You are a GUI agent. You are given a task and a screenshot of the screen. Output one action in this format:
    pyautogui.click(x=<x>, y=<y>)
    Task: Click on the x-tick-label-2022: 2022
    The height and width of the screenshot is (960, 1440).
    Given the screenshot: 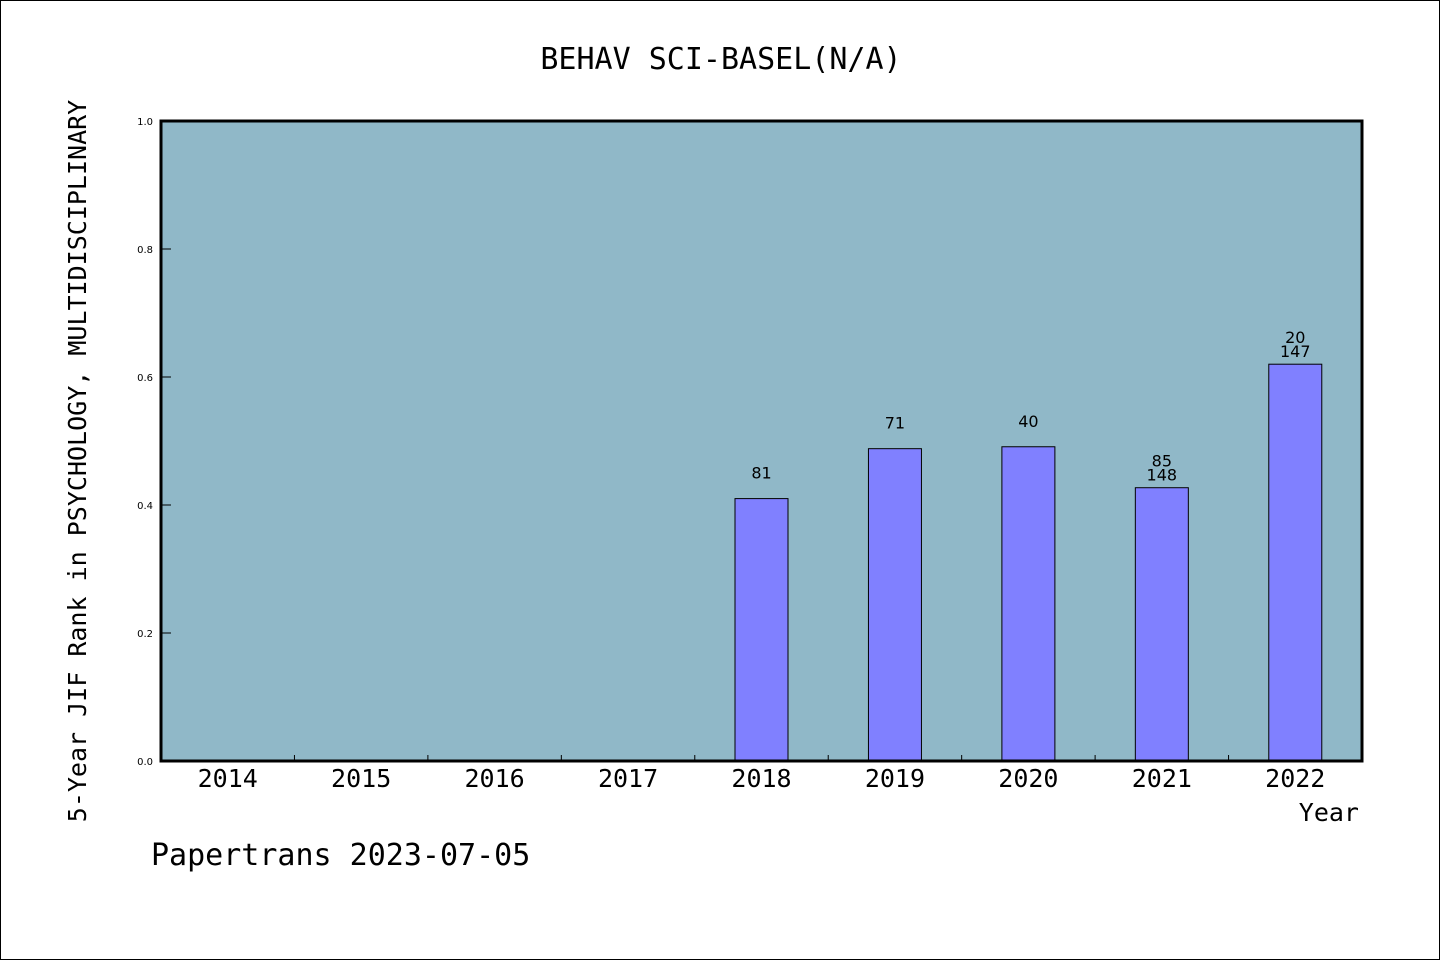 What is the action you would take?
    pyautogui.click(x=1295, y=778)
    